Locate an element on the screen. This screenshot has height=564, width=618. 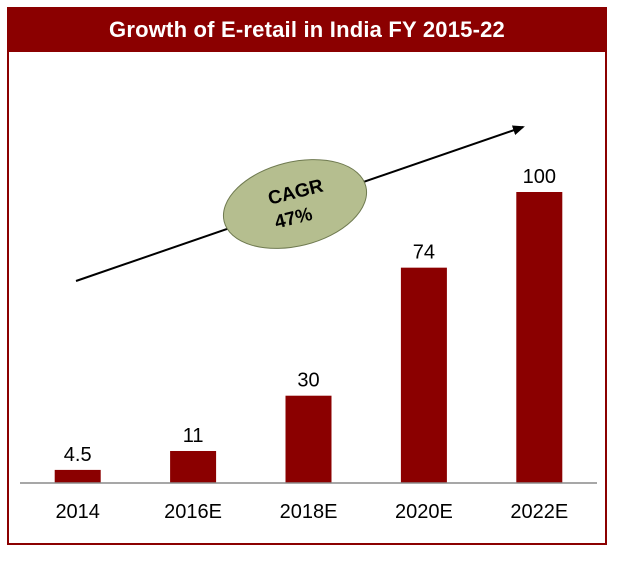
value-label-2016e: 11 is located at coordinates (193, 436).